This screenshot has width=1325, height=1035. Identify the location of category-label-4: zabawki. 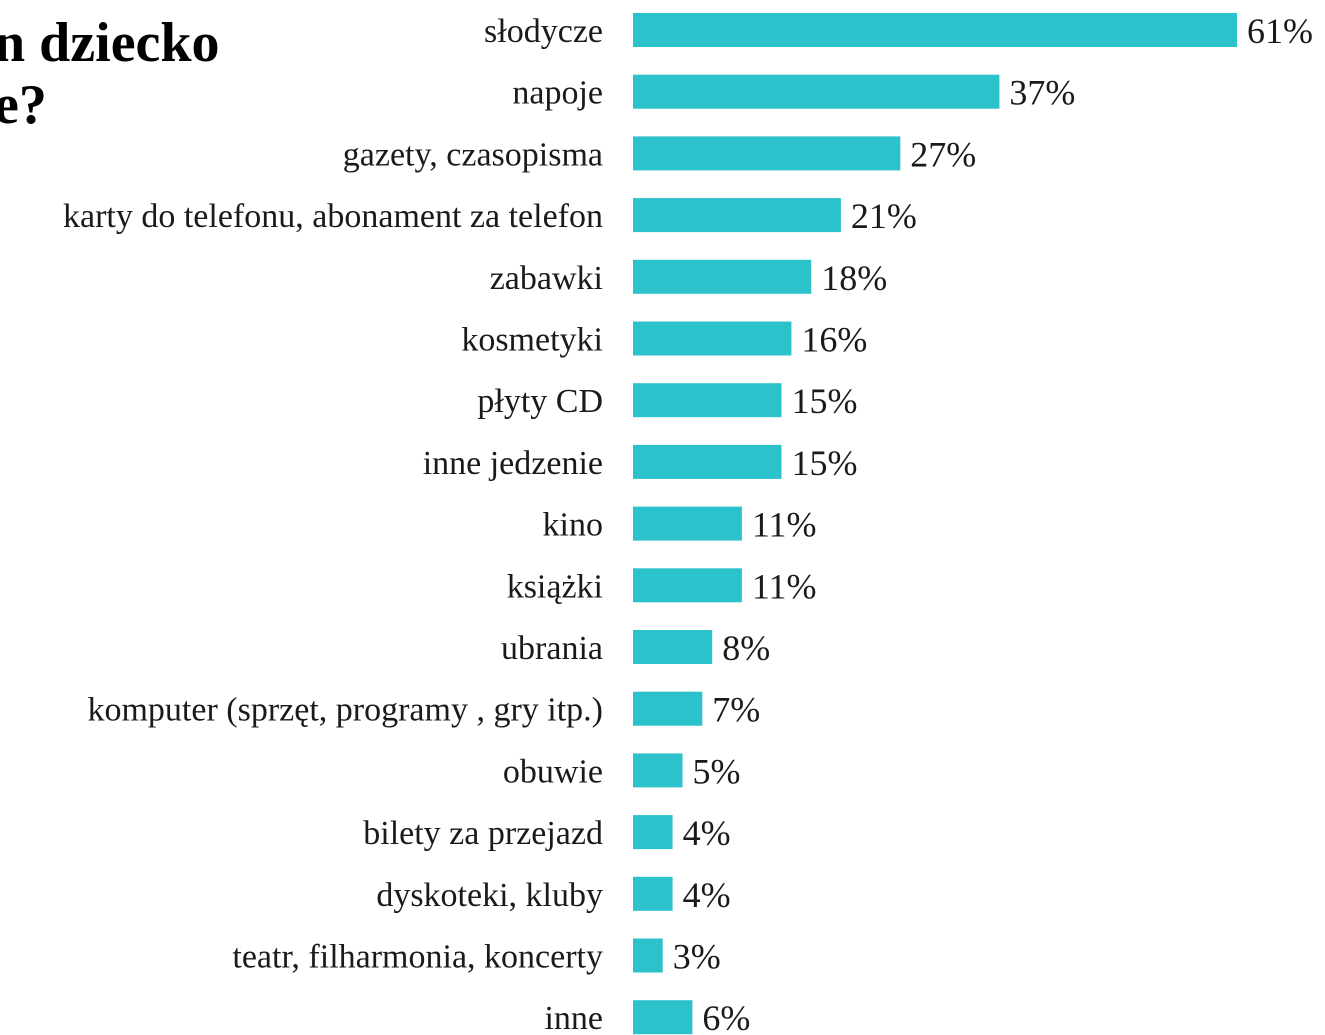
(546, 278).